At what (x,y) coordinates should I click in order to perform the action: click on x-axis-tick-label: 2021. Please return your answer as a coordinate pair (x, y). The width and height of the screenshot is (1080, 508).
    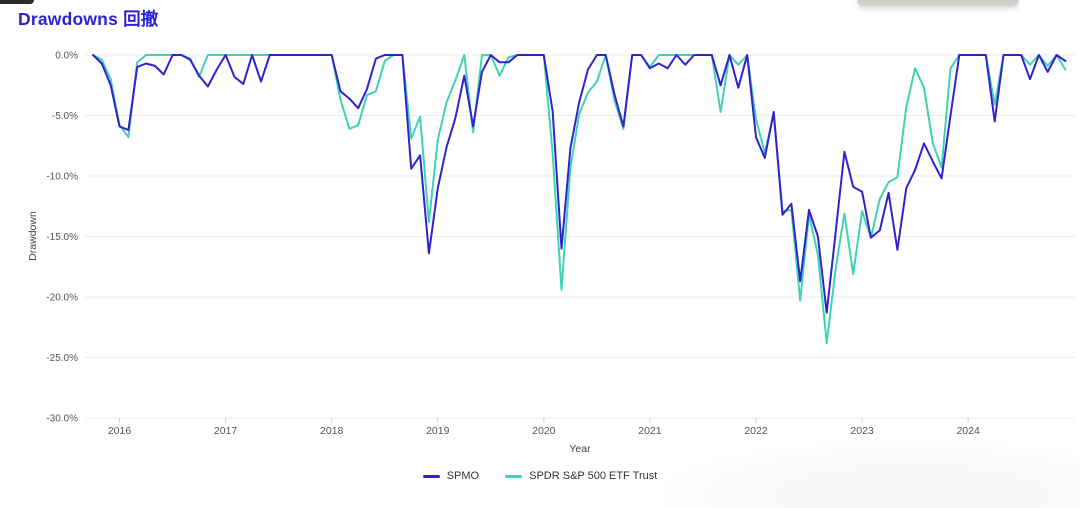
    Looking at the image, I should click on (650, 431).